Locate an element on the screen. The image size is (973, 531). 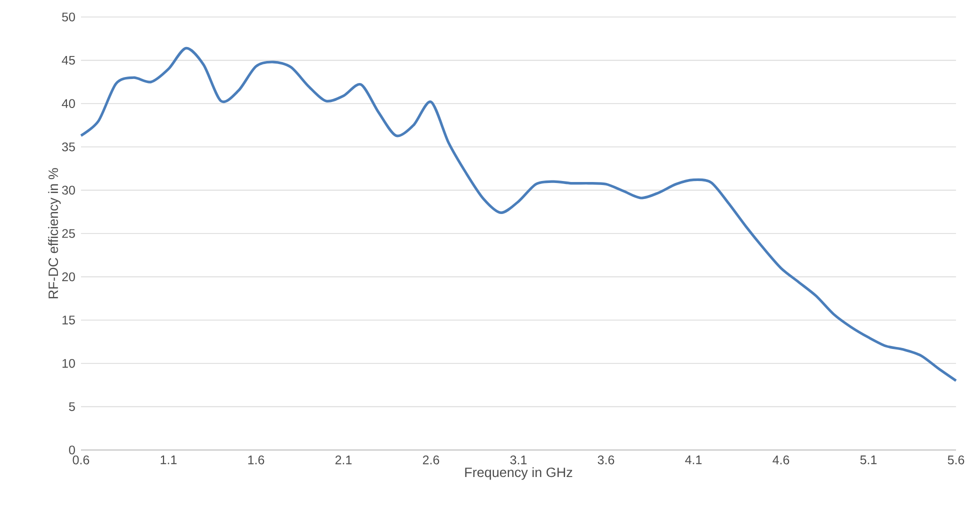
y-tick-label: 30 is located at coordinates (68, 190).